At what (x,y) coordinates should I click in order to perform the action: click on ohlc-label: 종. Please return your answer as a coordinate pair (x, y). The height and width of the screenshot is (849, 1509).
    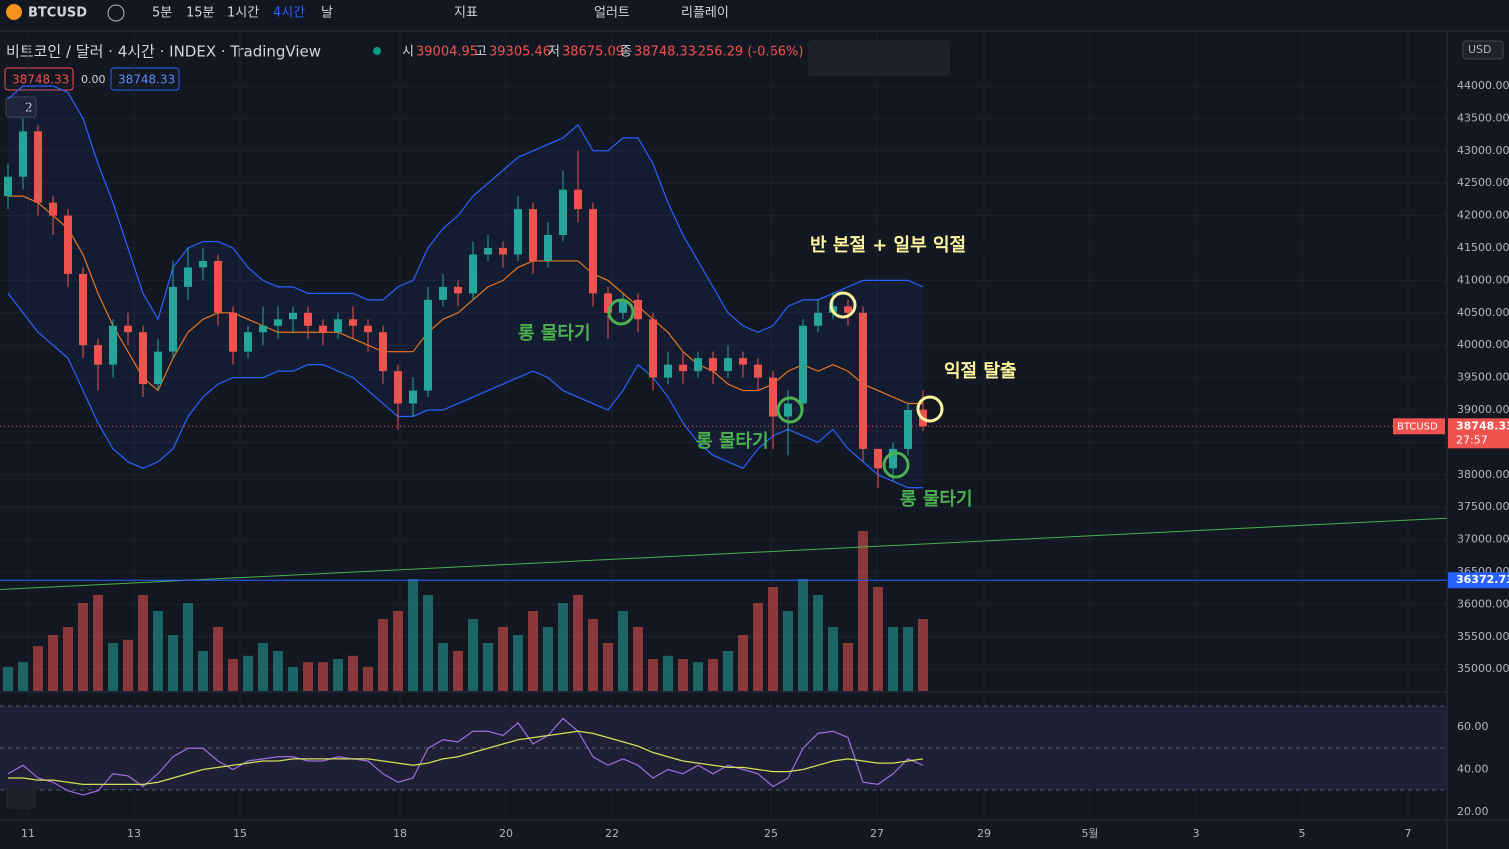
    Looking at the image, I should click on (626, 52).